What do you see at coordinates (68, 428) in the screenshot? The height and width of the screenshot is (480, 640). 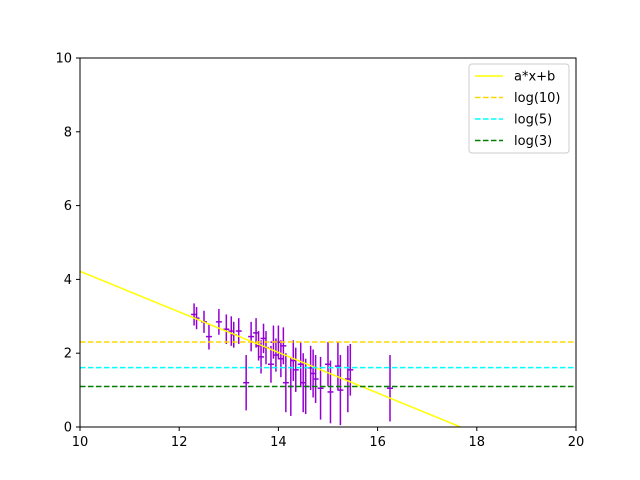 I see `y-tick-label: 0` at bounding box center [68, 428].